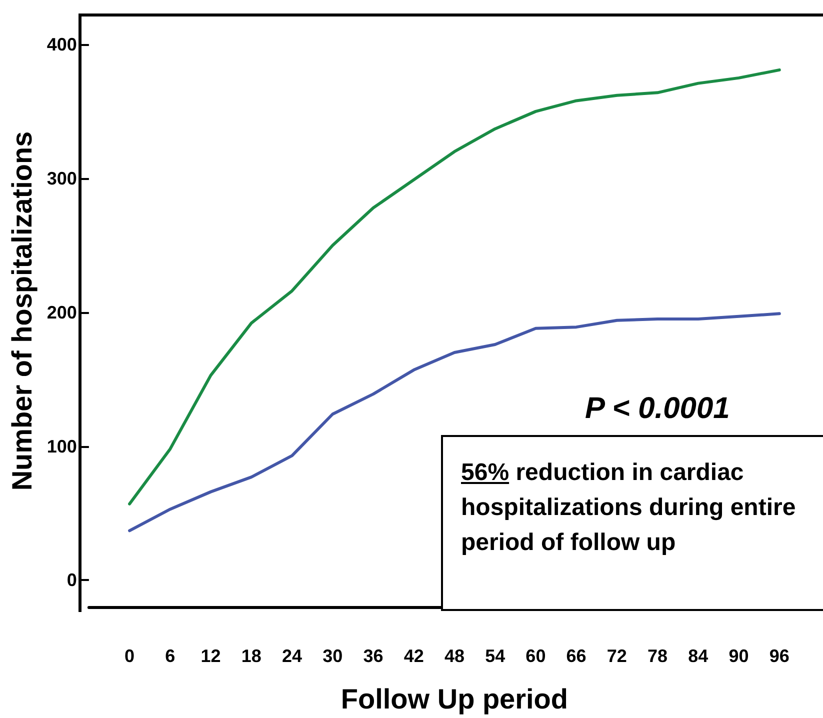 The width and height of the screenshot is (823, 718). I want to click on x-tick-label: 72, so click(616, 656).